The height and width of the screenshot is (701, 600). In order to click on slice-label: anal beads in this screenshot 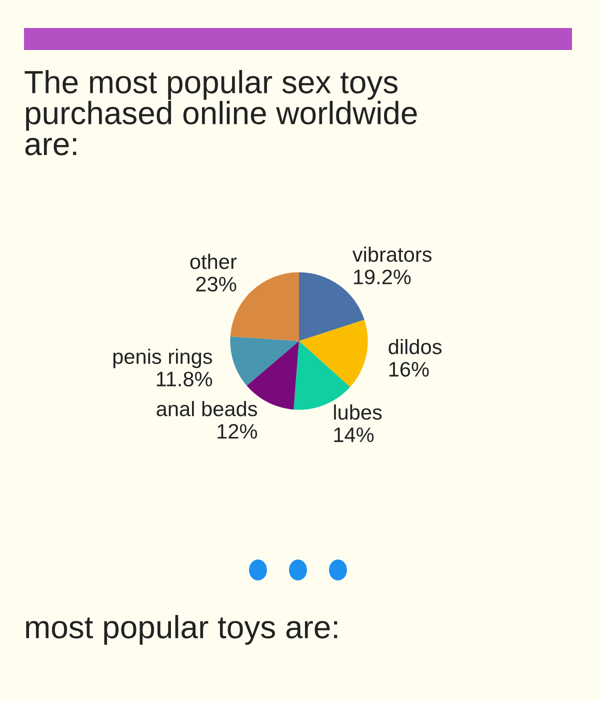, I will do `click(207, 408)`.